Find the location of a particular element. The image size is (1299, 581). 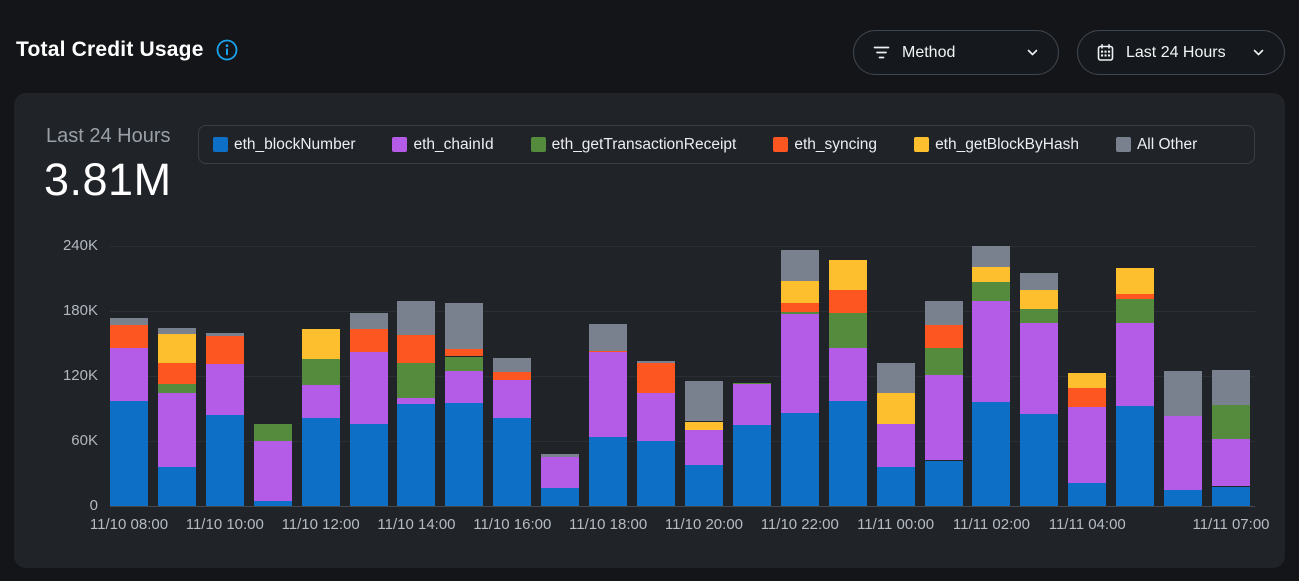

chevron-down-icon is located at coordinates (1258, 52).